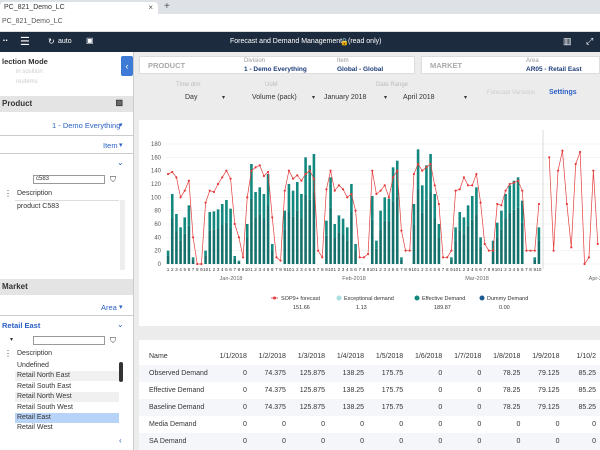 The width and height of the screenshot is (600, 450). What do you see at coordinates (590, 41) in the screenshot?
I see `expand-icon: ⤢` at bounding box center [590, 41].